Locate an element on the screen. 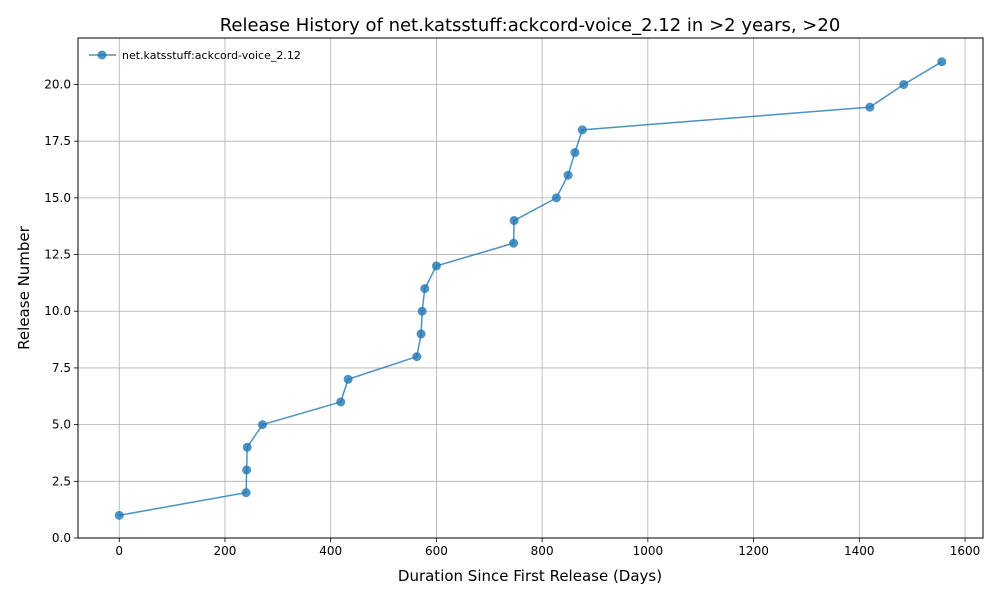 This screenshot has height=600, width=1000. y-tick-label: 7.5 is located at coordinates (61, 368).